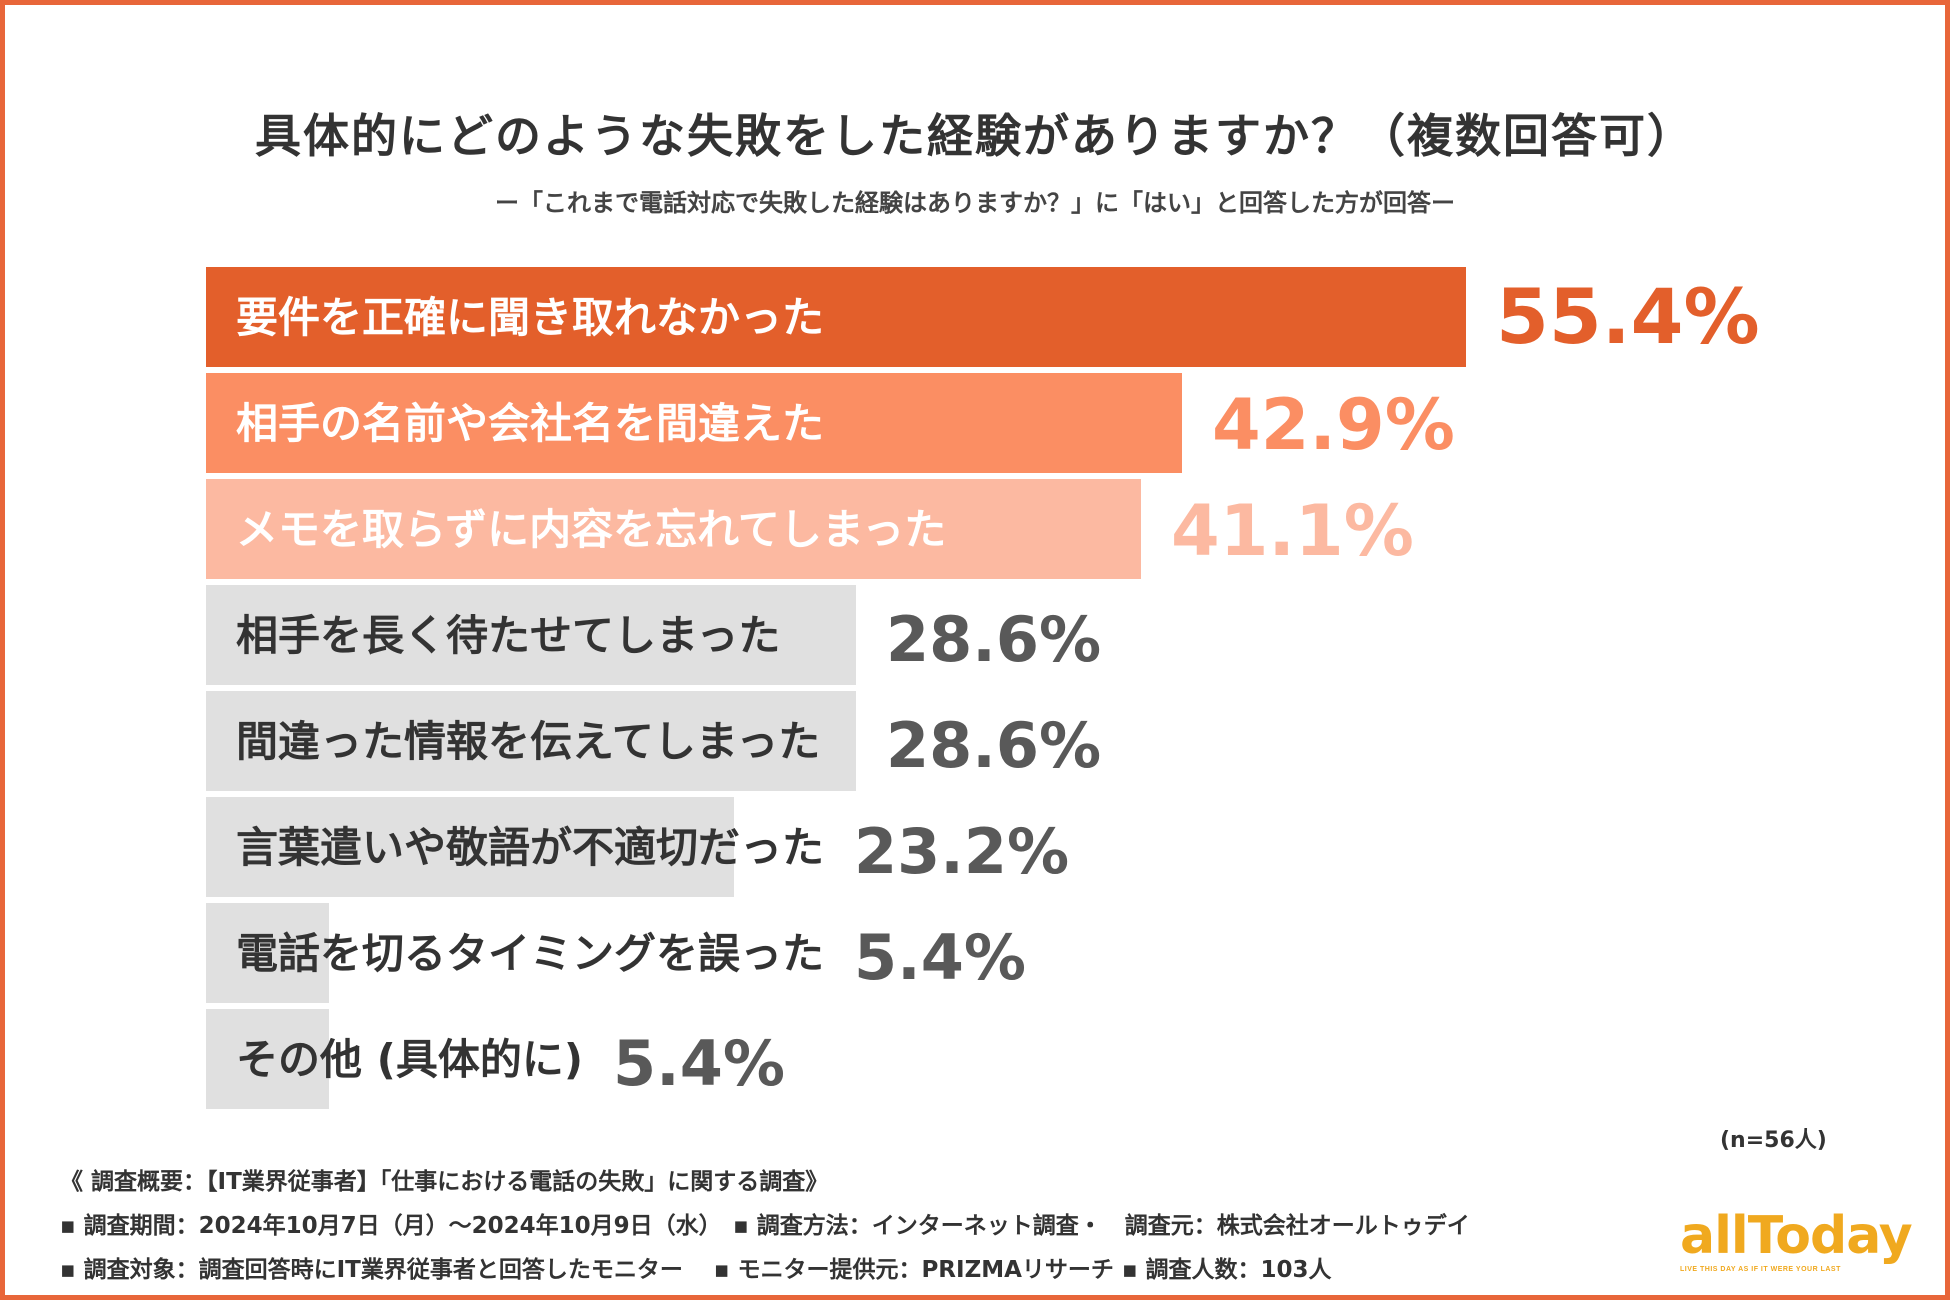 This screenshot has width=1950, height=1300. What do you see at coordinates (699, 1063) in the screenshot?
I see `value-label-8: 5.4%` at bounding box center [699, 1063].